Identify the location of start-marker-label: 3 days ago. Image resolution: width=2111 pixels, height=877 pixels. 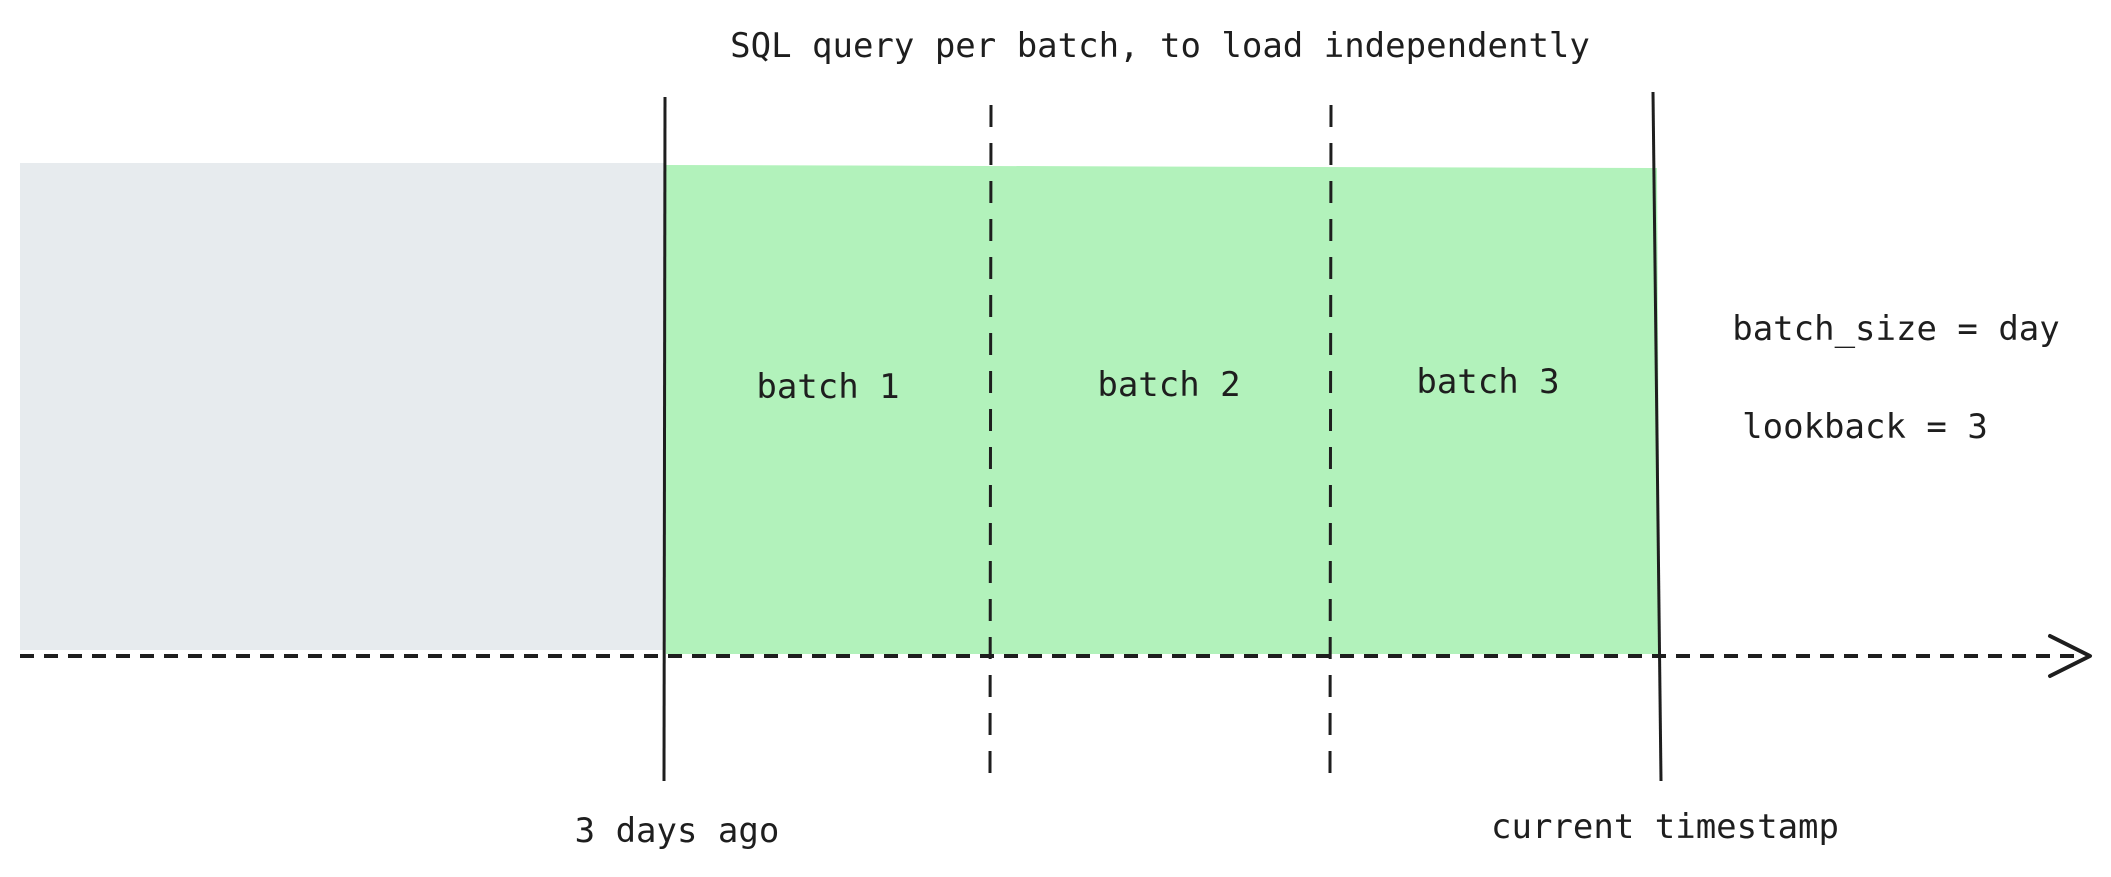
(677, 831).